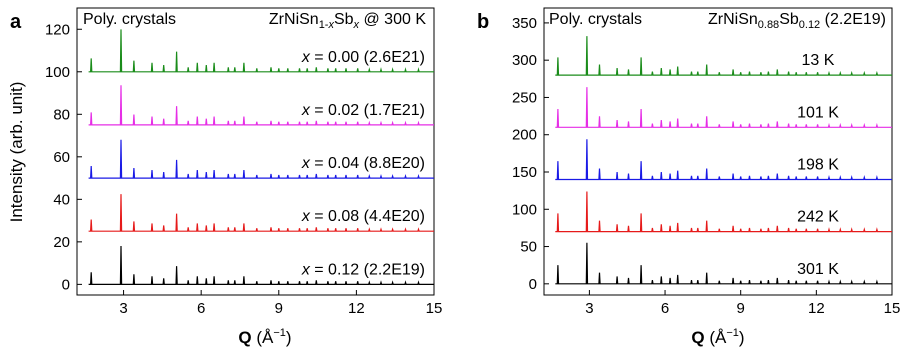  I want to click on panel-b-series-label: 198 K, so click(818, 164).